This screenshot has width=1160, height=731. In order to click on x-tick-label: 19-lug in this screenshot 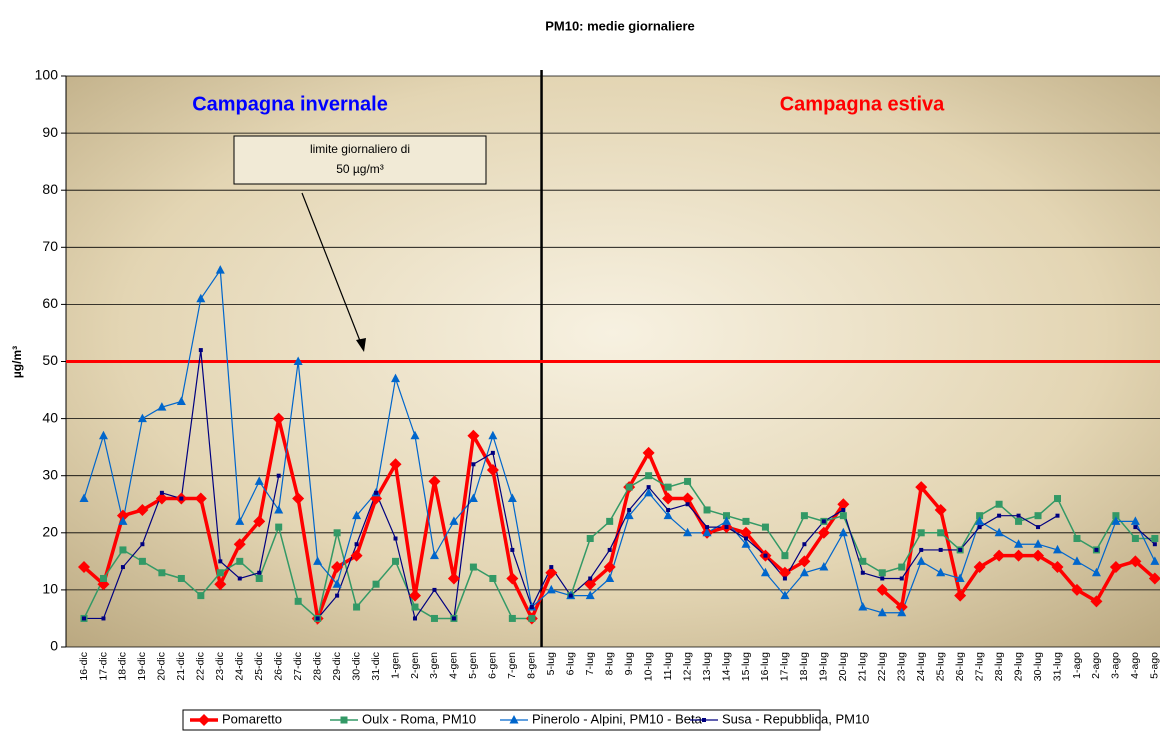, I will do `click(824, 666)`.